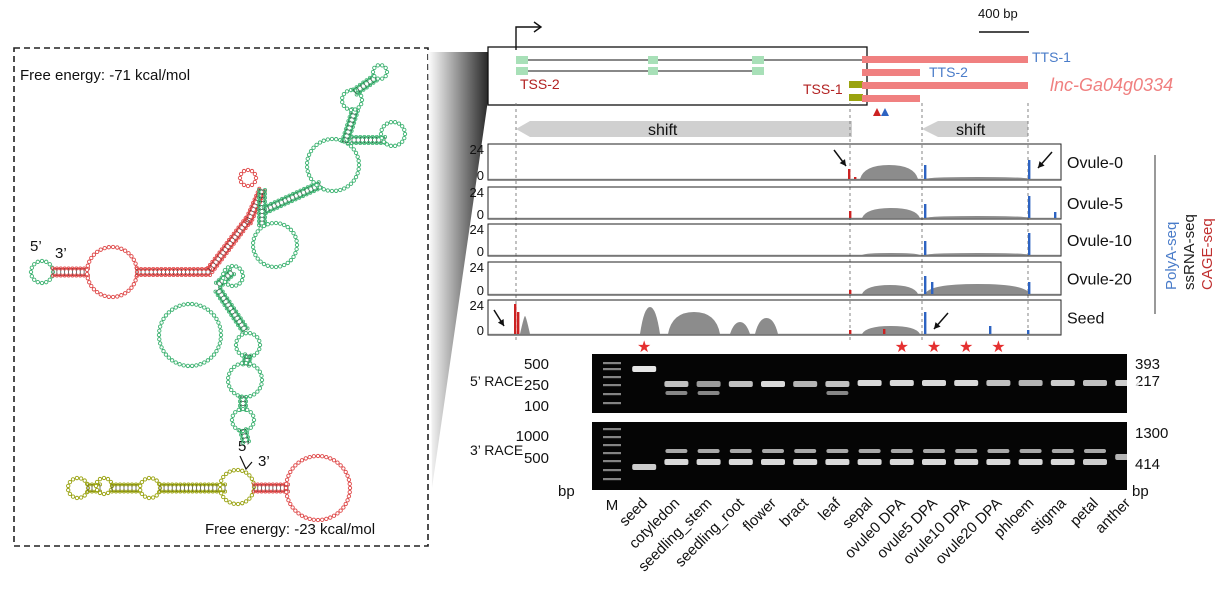  What do you see at coordinates (877, 112) in the screenshot?
I see `cage-triangle-icon` at bounding box center [877, 112].